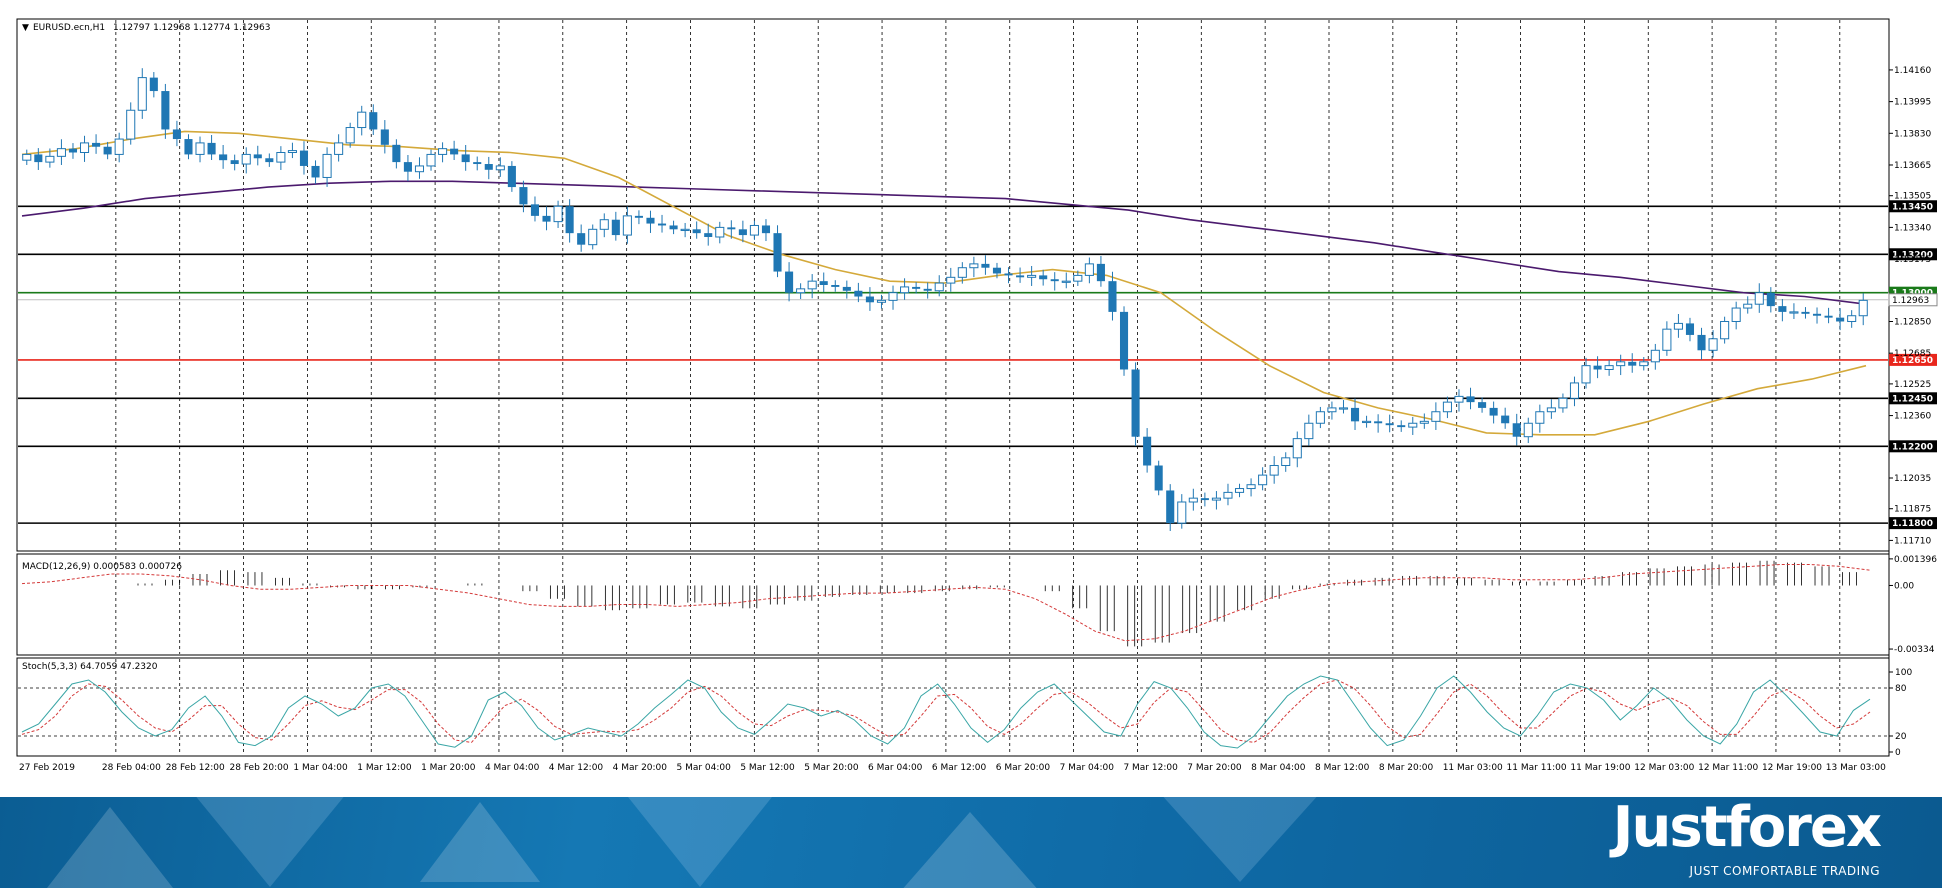 Image resolution: width=1942 pixels, height=888 pixels. Describe the element at coordinates (25, 28) in the screenshot. I see `header-arrow-icon: ▼` at that location.